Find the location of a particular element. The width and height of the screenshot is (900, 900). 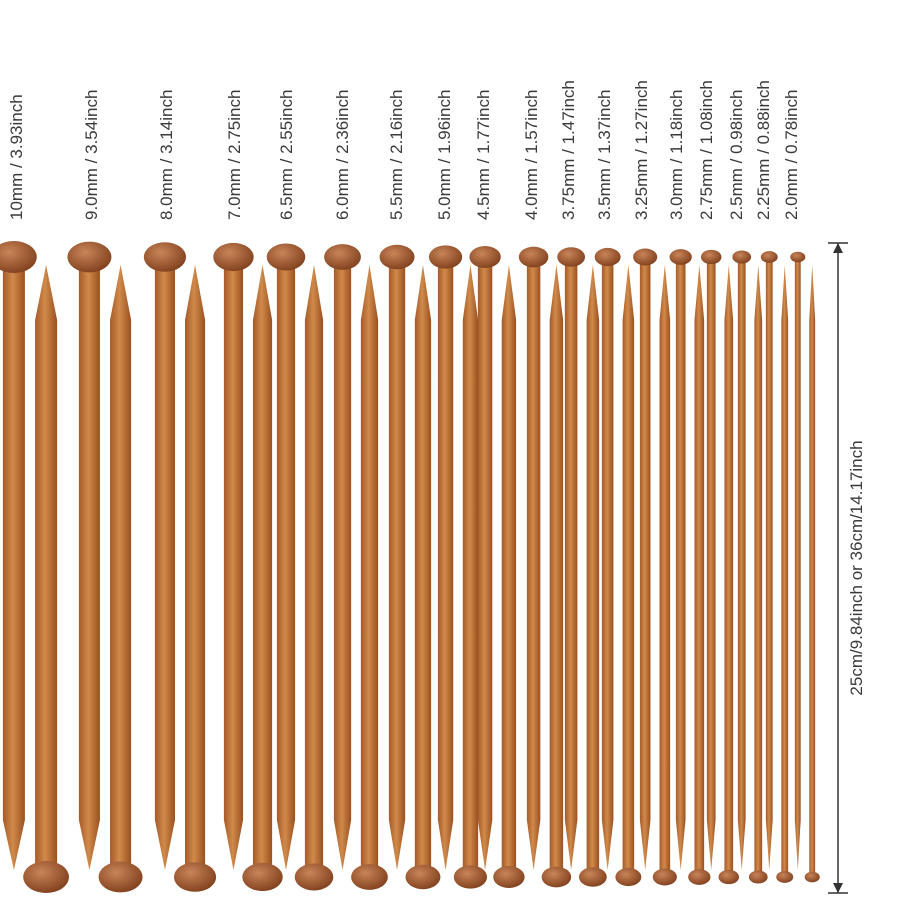

length-label: 25cm/9.84inch or 36cm/14.17inch is located at coordinates (856, 567).